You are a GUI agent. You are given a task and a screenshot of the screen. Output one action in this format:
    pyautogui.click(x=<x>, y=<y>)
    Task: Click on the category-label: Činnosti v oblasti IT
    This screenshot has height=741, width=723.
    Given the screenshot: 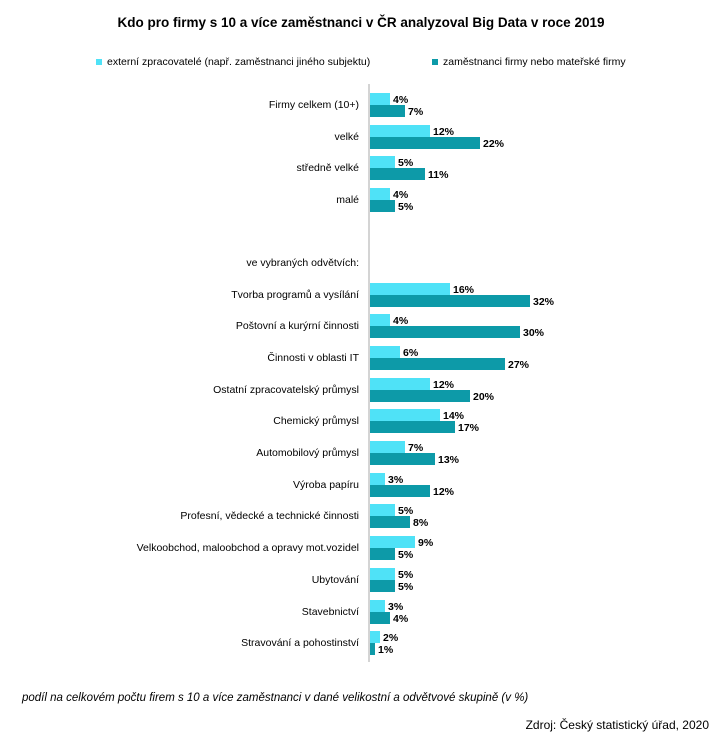 What is the action you would take?
    pyautogui.click(x=313, y=357)
    